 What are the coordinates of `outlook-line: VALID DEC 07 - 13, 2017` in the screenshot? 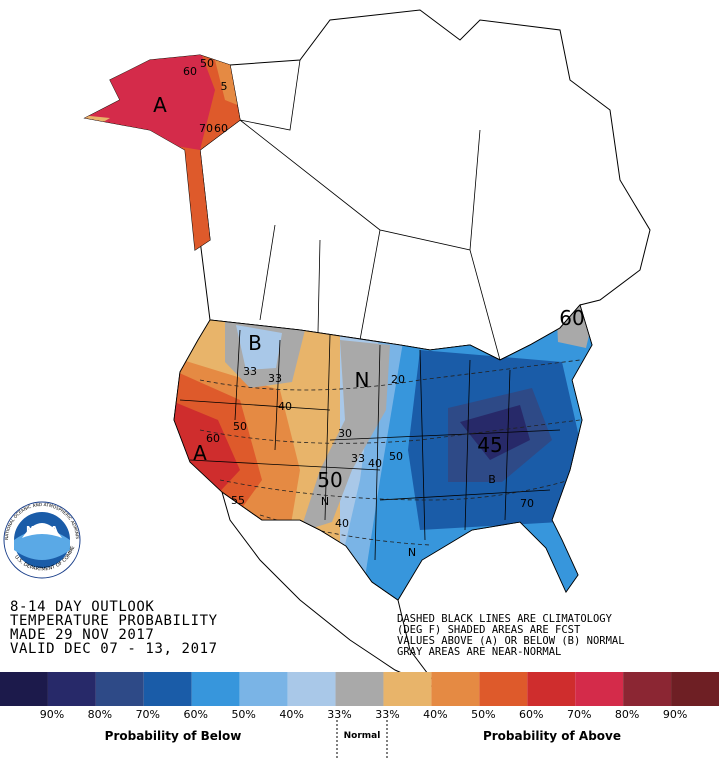 It's located at (114, 649).